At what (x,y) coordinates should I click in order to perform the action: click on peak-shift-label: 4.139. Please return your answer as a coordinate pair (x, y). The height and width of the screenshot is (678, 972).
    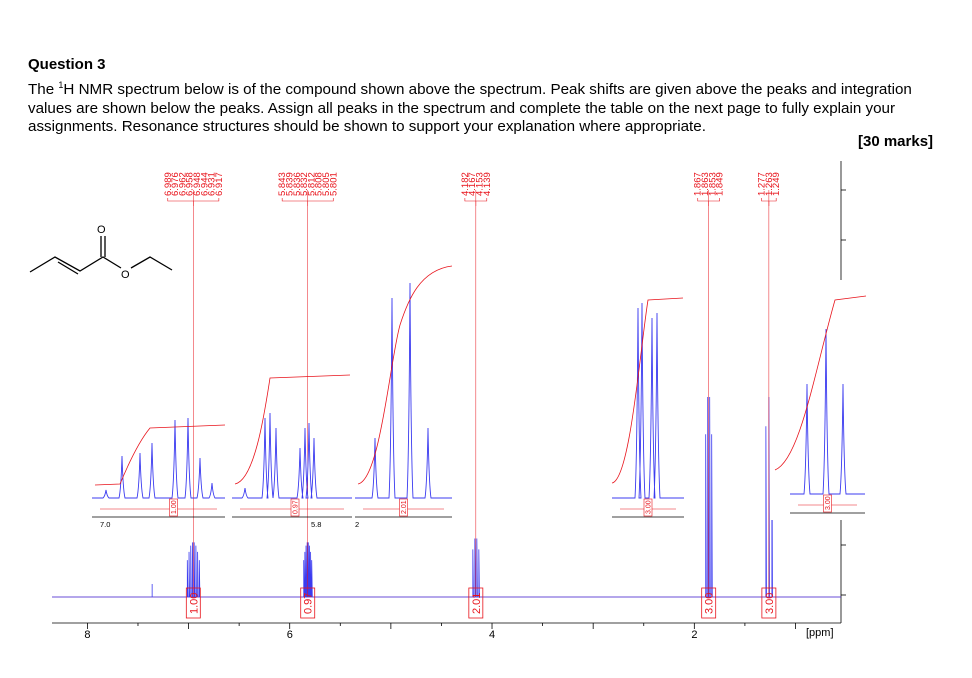
    Looking at the image, I should click on (487, 184).